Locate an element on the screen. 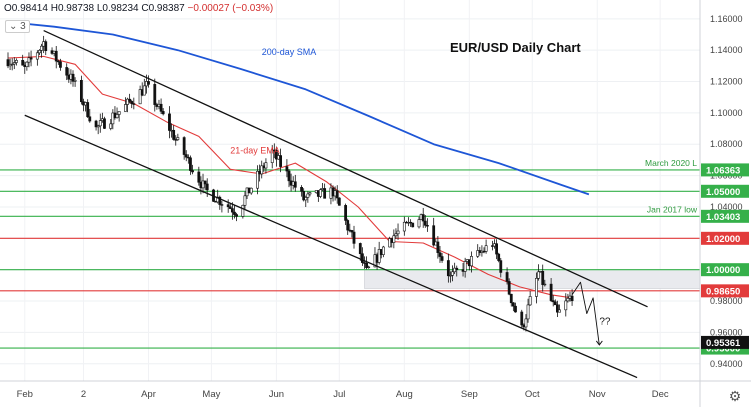  chart-title: EUR/USD Daily Chart is located at coordinates (515, 47).